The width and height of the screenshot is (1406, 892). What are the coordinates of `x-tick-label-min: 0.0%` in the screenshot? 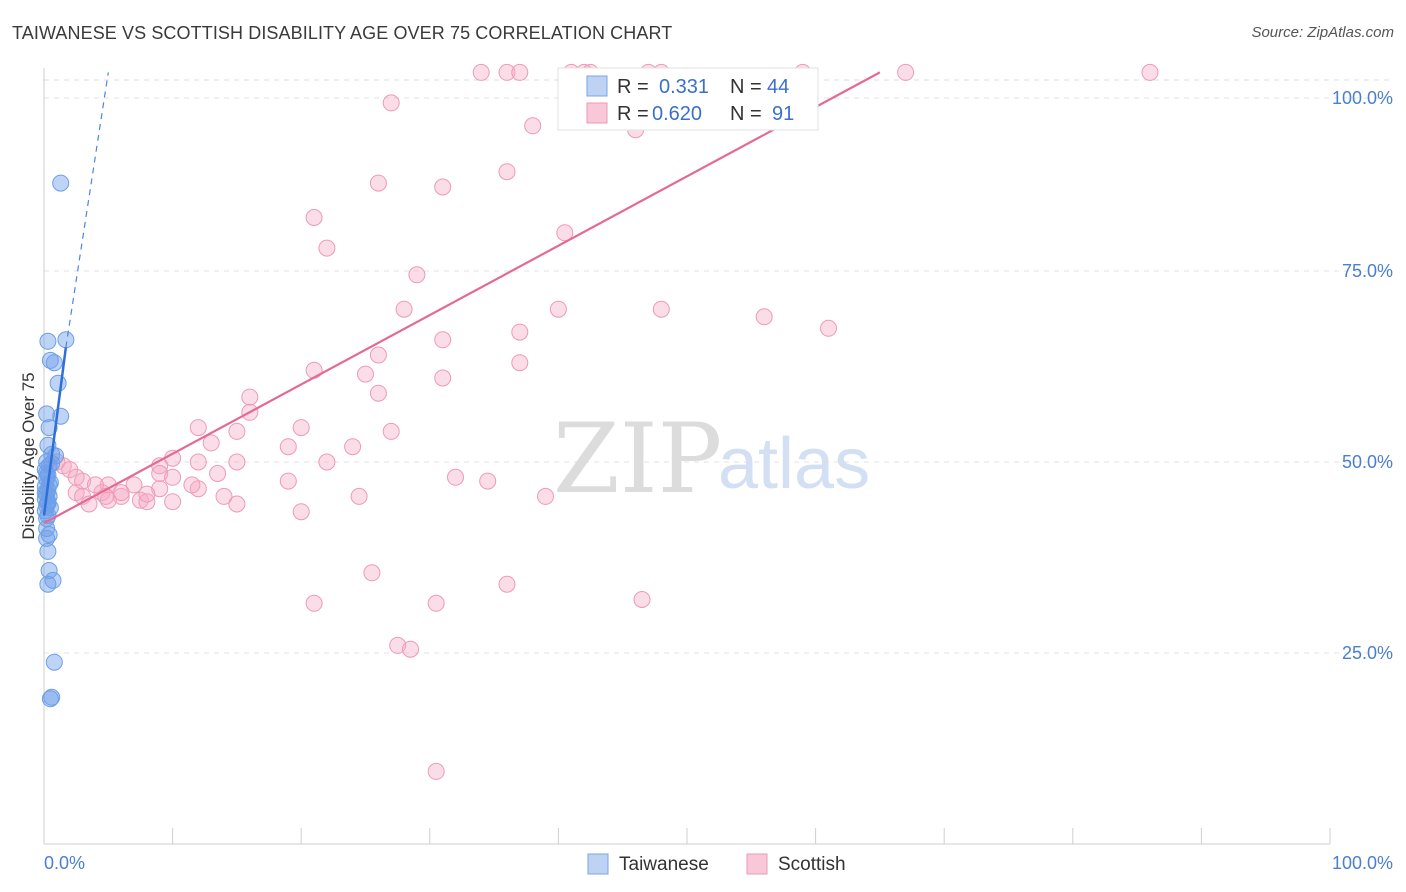 It's located at (64, 863).